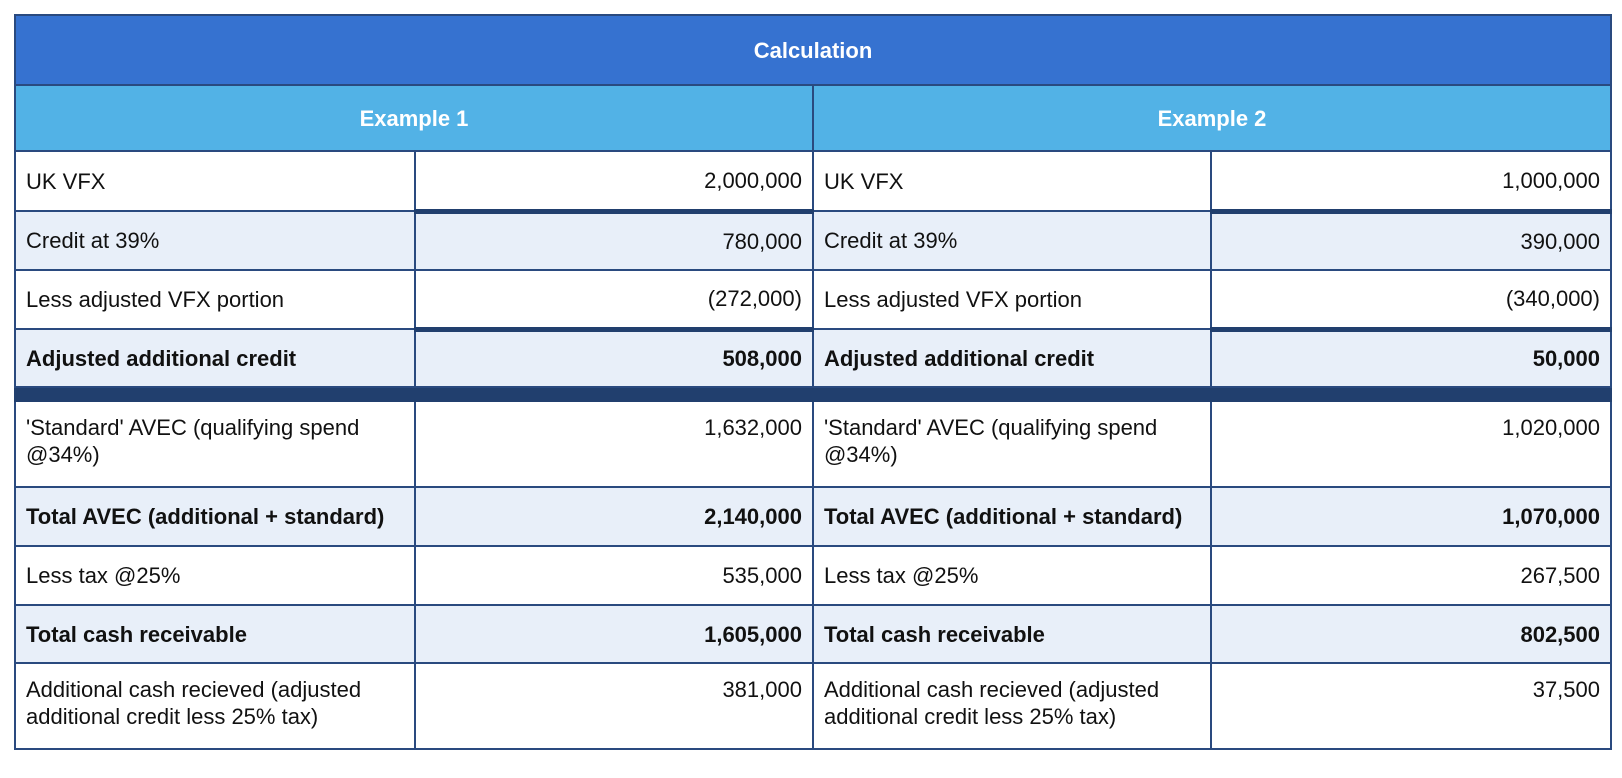 The image size is (1622, 778). I want to click on ex2-credit-value: 390,000, so click(1411, 240).